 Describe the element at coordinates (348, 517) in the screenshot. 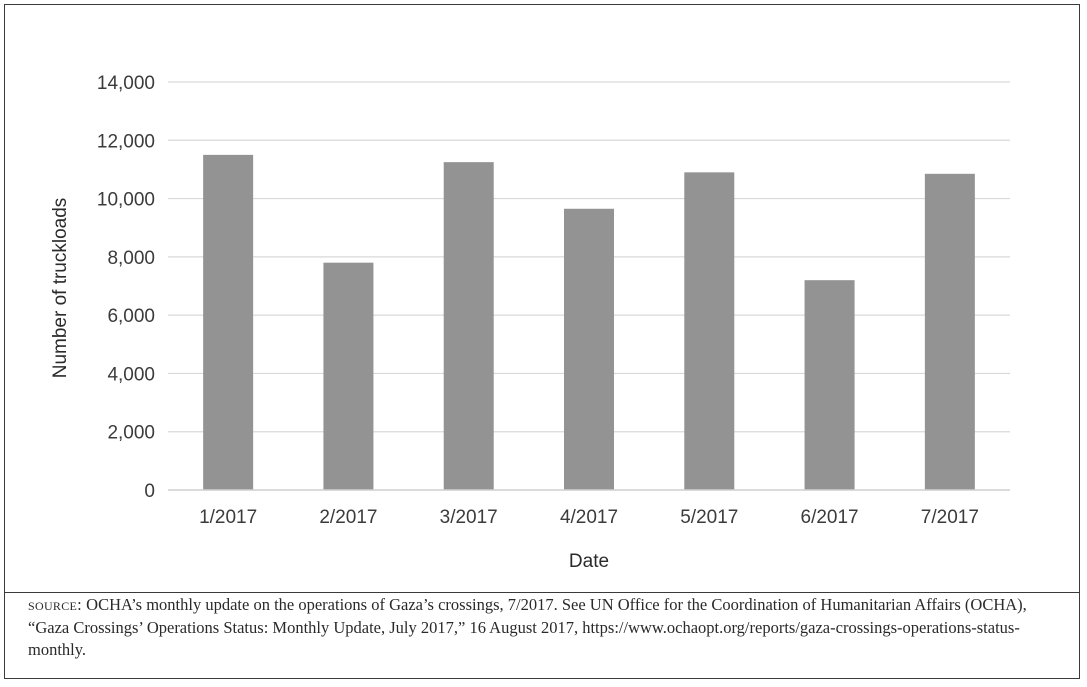

I see `x-tick-label: 2/2017` at that location.